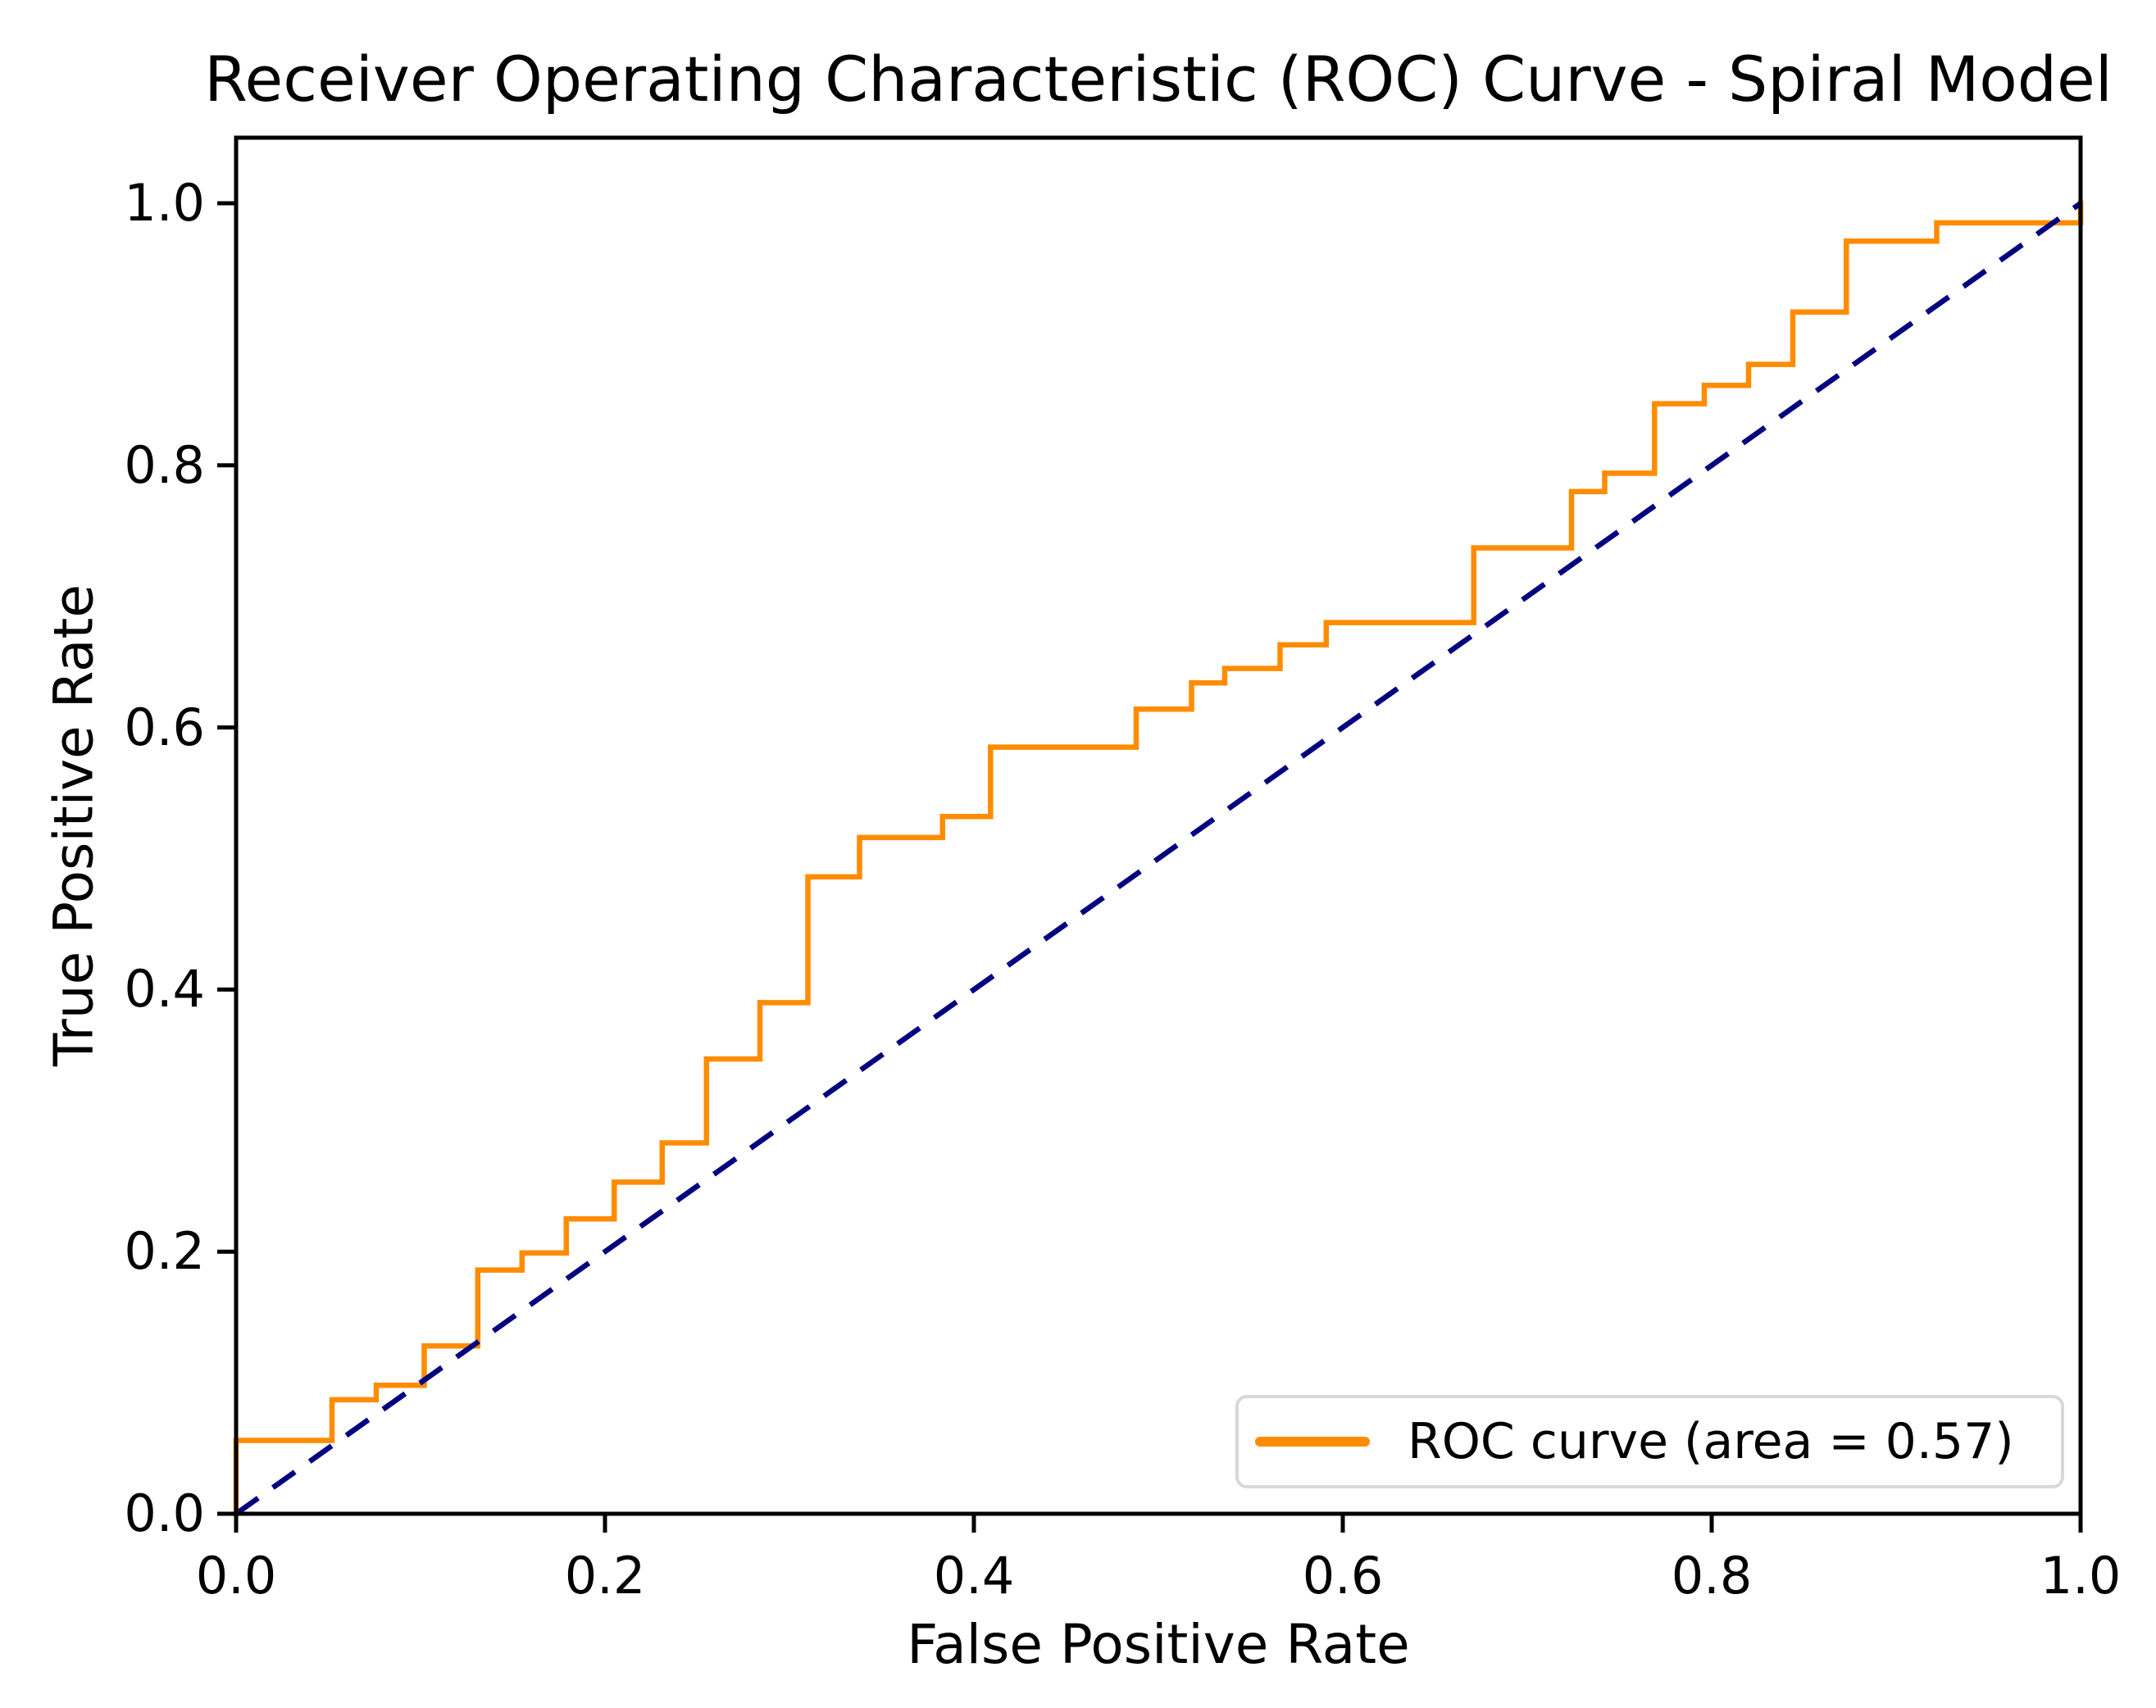 This screenshot has height=1708, width=2156. Describe the element at coordinates (164, 464) in the screenshot. I see `y-tick-label: 0.8` at that location.